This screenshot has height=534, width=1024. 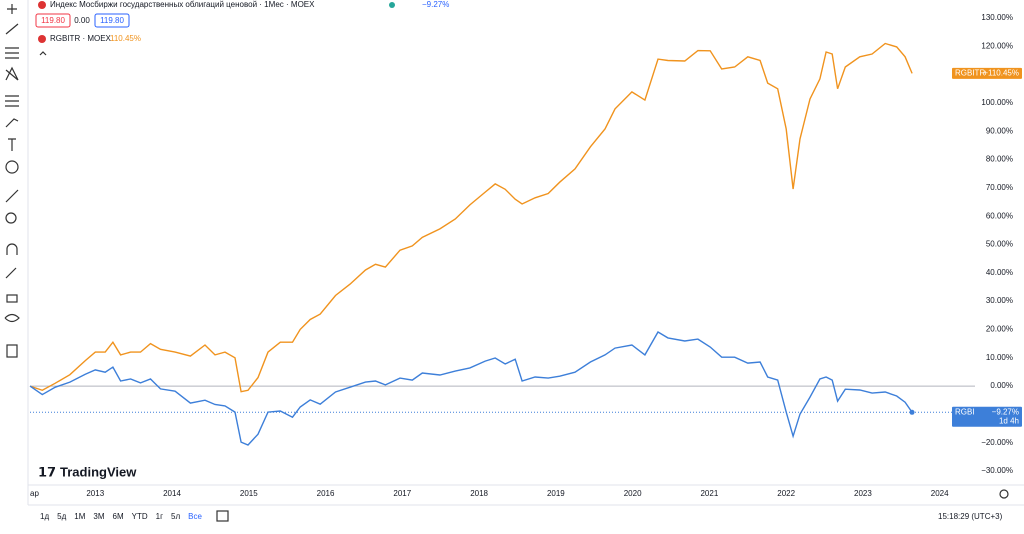 I want to click on range-button: 3М, so click(x=98, y=516).